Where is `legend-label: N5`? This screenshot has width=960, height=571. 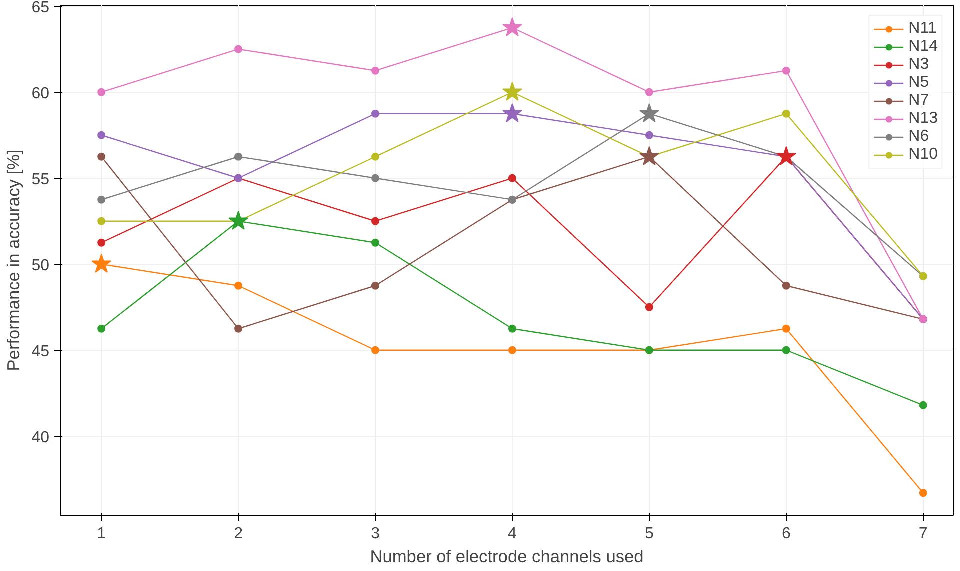 legend-label: N5 is located at coordinates (919, 83).